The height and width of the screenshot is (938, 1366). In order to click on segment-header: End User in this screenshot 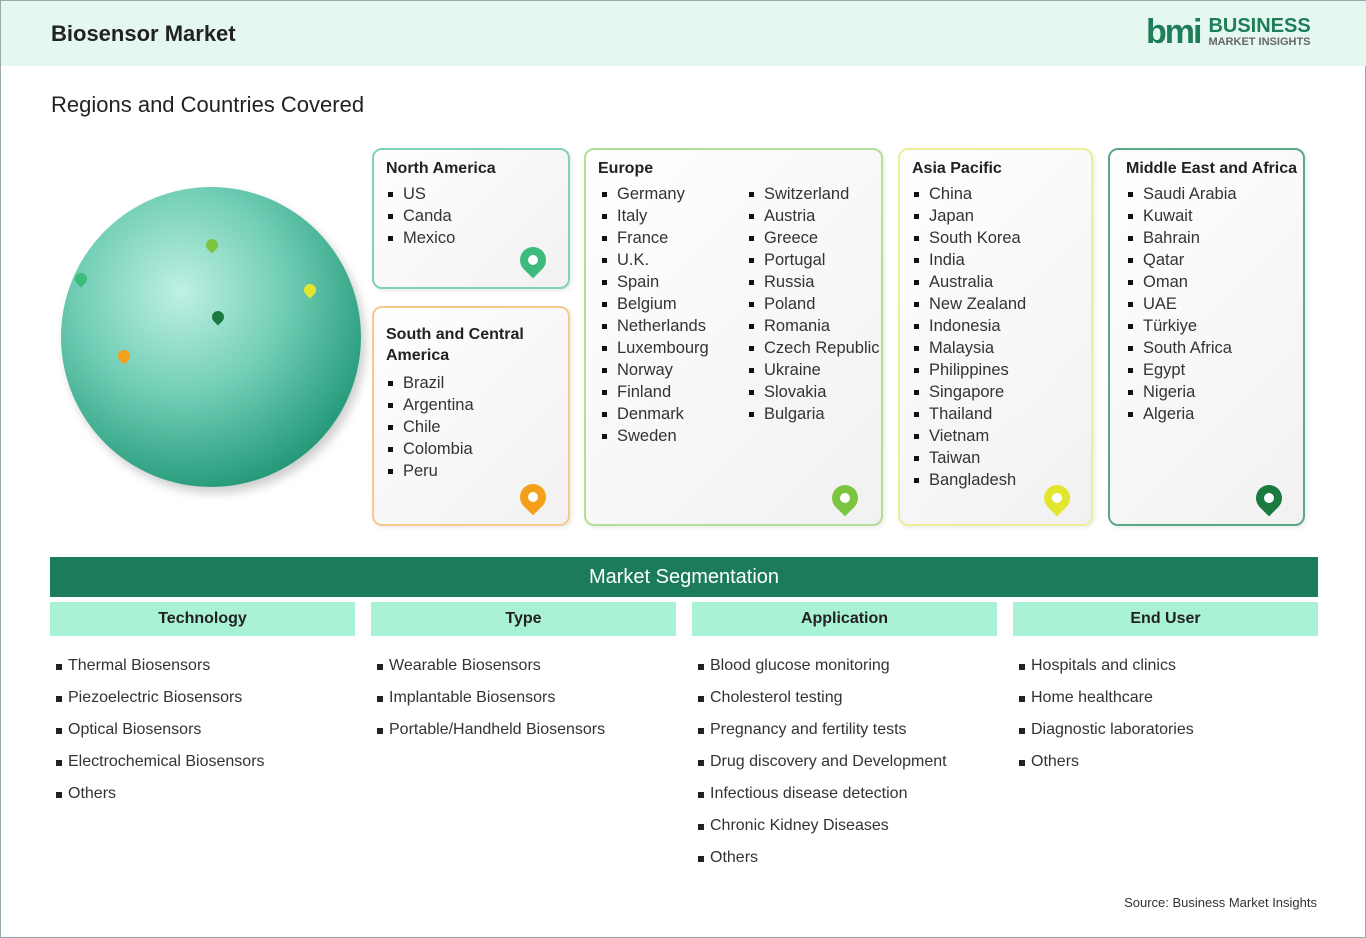, I will do `click(1165, 619)`.